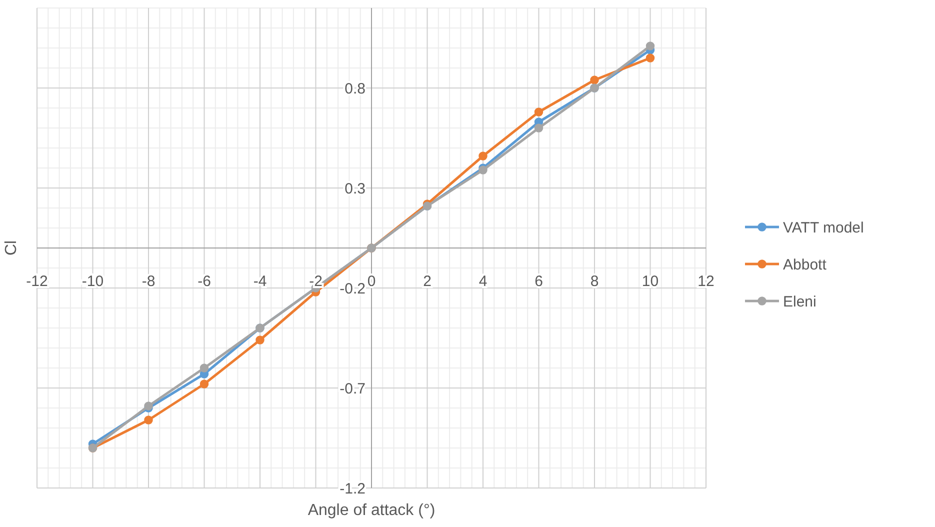 The height and width of the screenshot is (527, 935). I want to click on x-tick-label: 8, so click(594, 281).